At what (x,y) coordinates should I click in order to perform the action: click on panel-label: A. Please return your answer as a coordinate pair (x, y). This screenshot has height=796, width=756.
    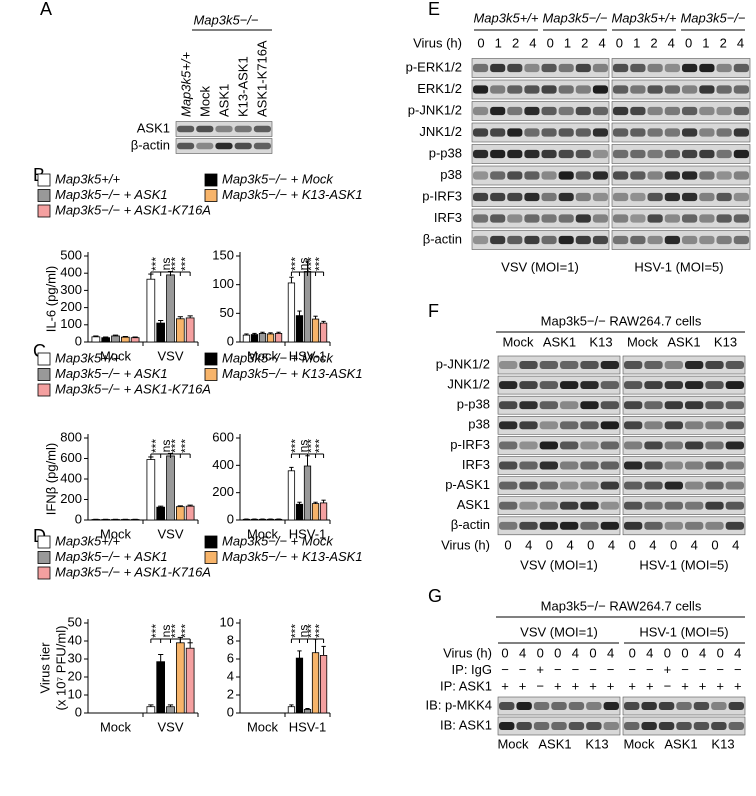
    Looking at the image, I should click on (46, 9).